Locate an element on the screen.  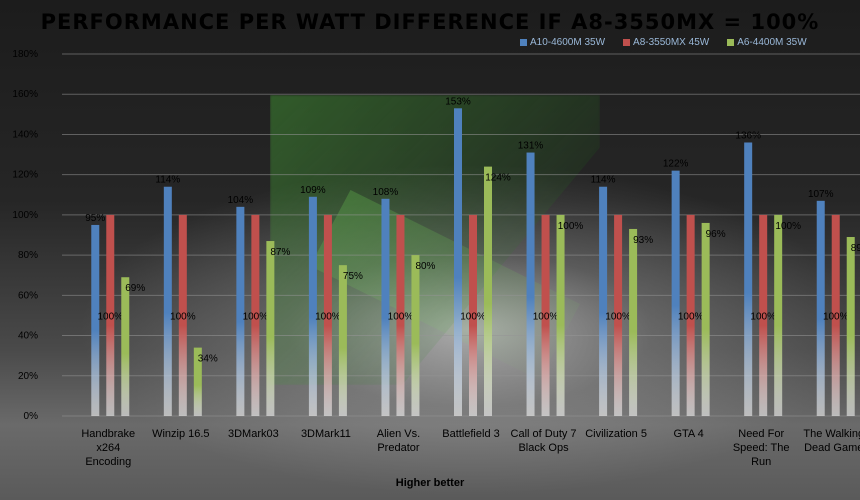
data-label: 131% is located at coordinates (531, 146).